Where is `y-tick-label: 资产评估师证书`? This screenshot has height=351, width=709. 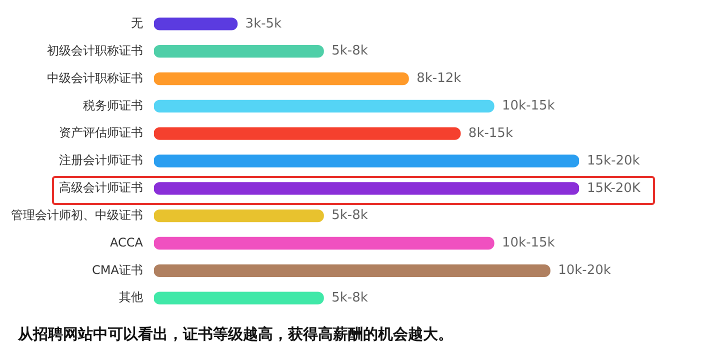
y-tick-label: 资产评估师证书 is located at coordinates (101, 133).